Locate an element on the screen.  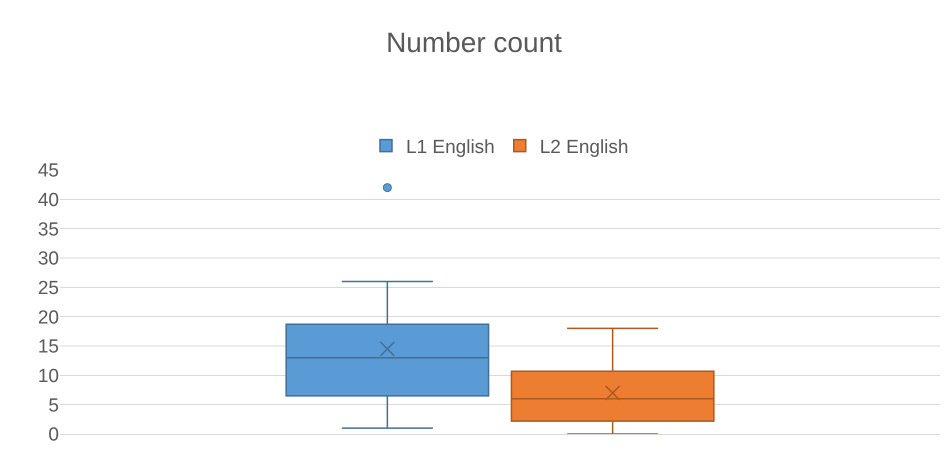
legend-label: L2 English is located at coordinates (584, 147).